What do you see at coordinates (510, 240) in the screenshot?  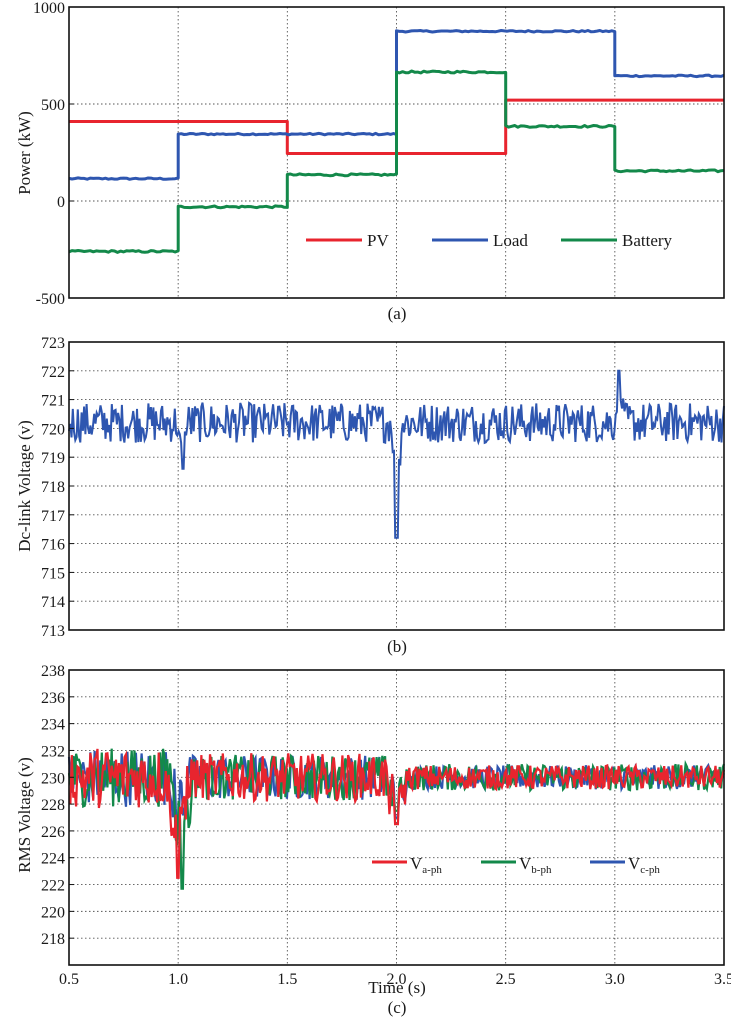 I see `legend-label-load: Load` at bounding box center [510, 240].